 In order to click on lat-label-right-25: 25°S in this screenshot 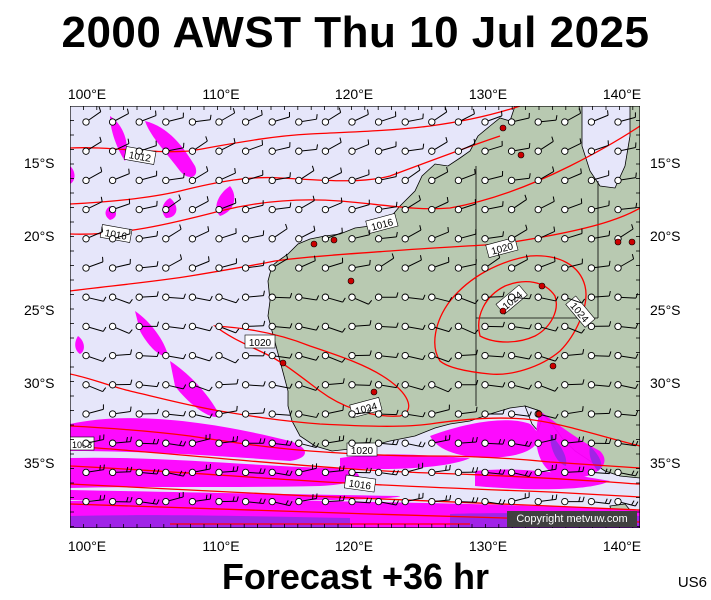, I will do `click(665, 310)`.